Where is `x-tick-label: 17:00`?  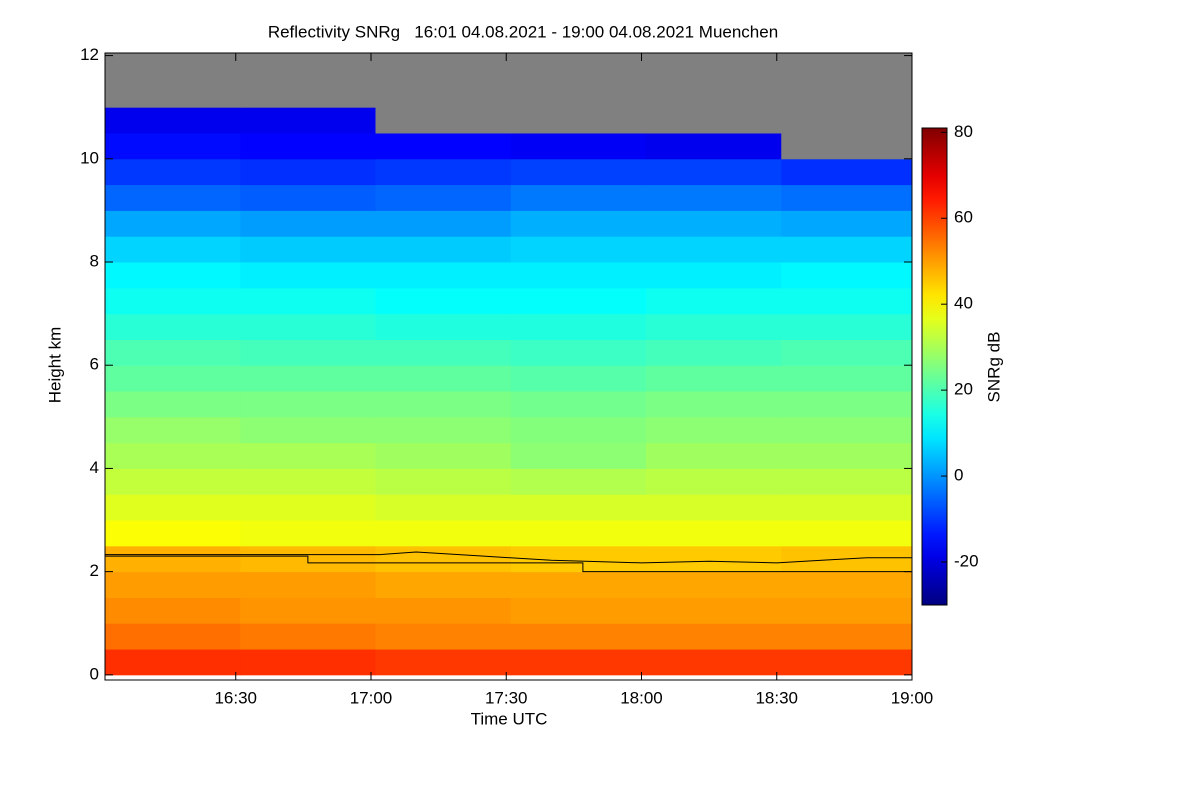 x-tick-label: 17:00 is located at coordinates (371, 697).